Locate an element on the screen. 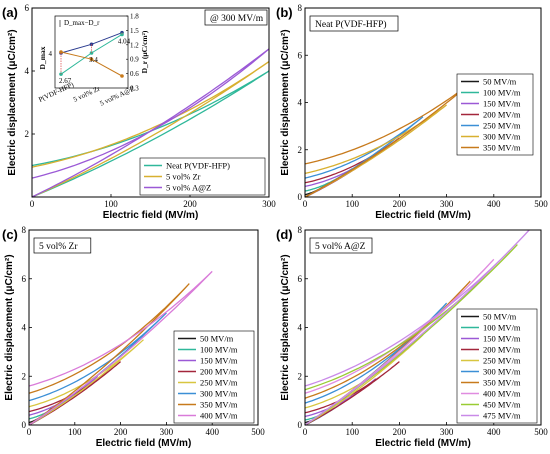 This screenshot has height=454, width=550. legend-label: 475 MV/m is located at coordinates (502, 416).